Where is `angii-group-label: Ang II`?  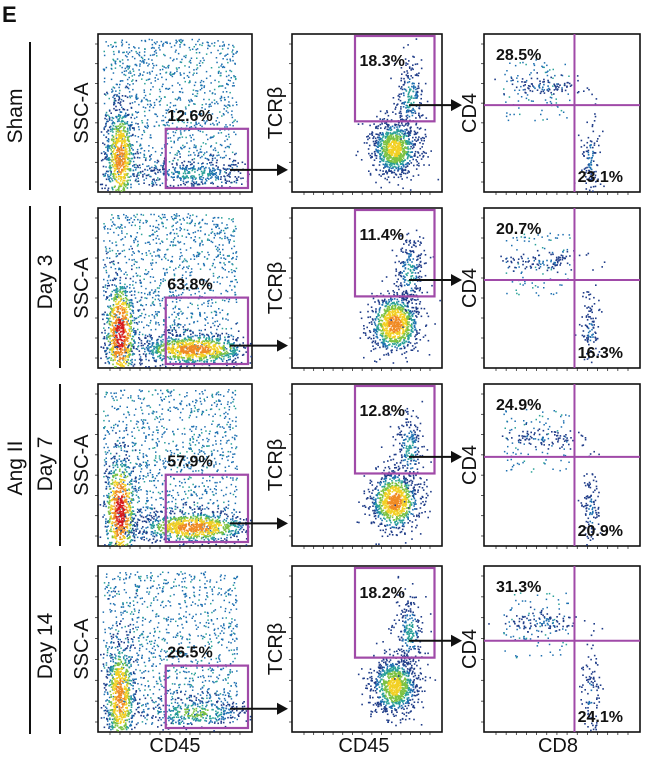
angii-group-label: Ang II is located at coordinates (15, 468).